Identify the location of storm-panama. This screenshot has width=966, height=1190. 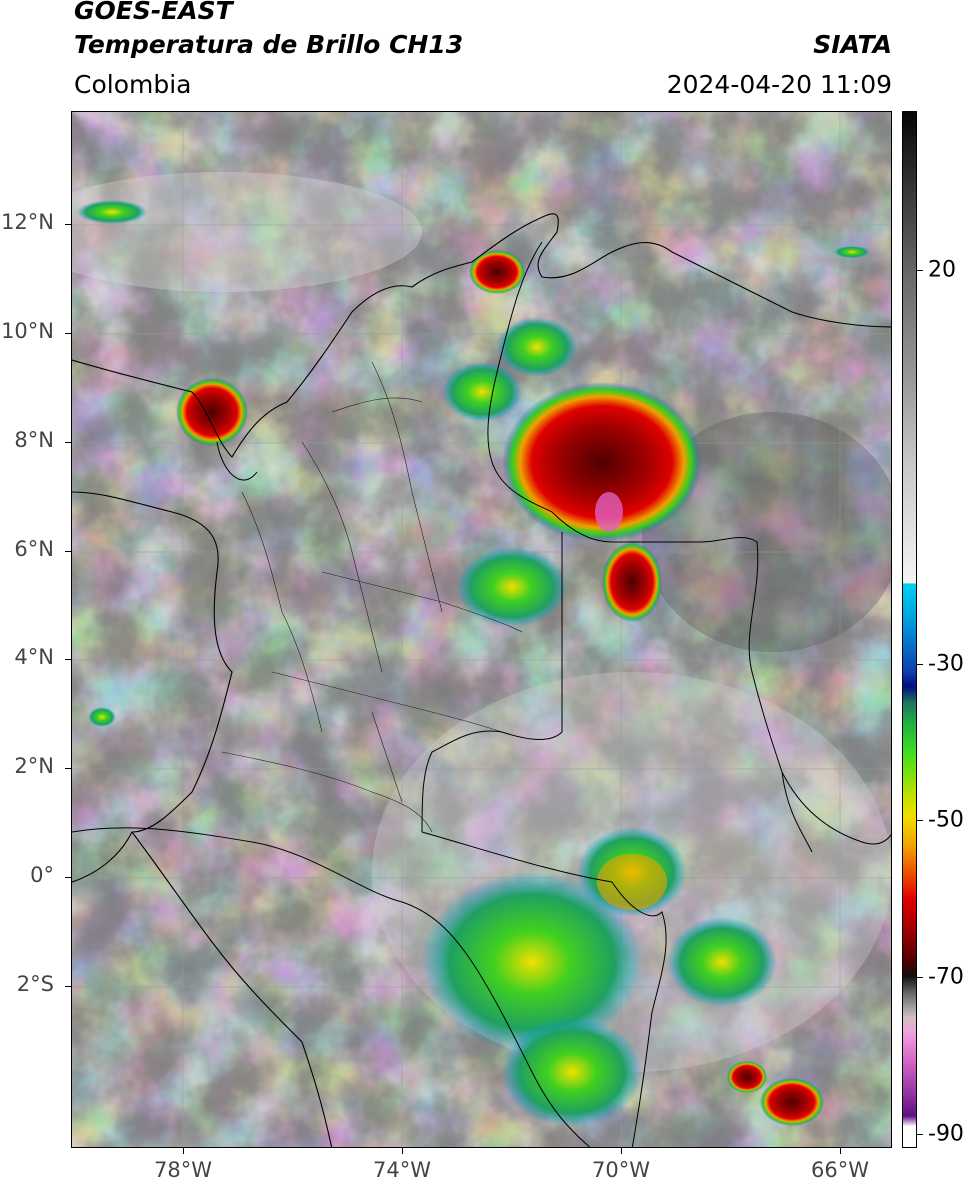
(212, 412).